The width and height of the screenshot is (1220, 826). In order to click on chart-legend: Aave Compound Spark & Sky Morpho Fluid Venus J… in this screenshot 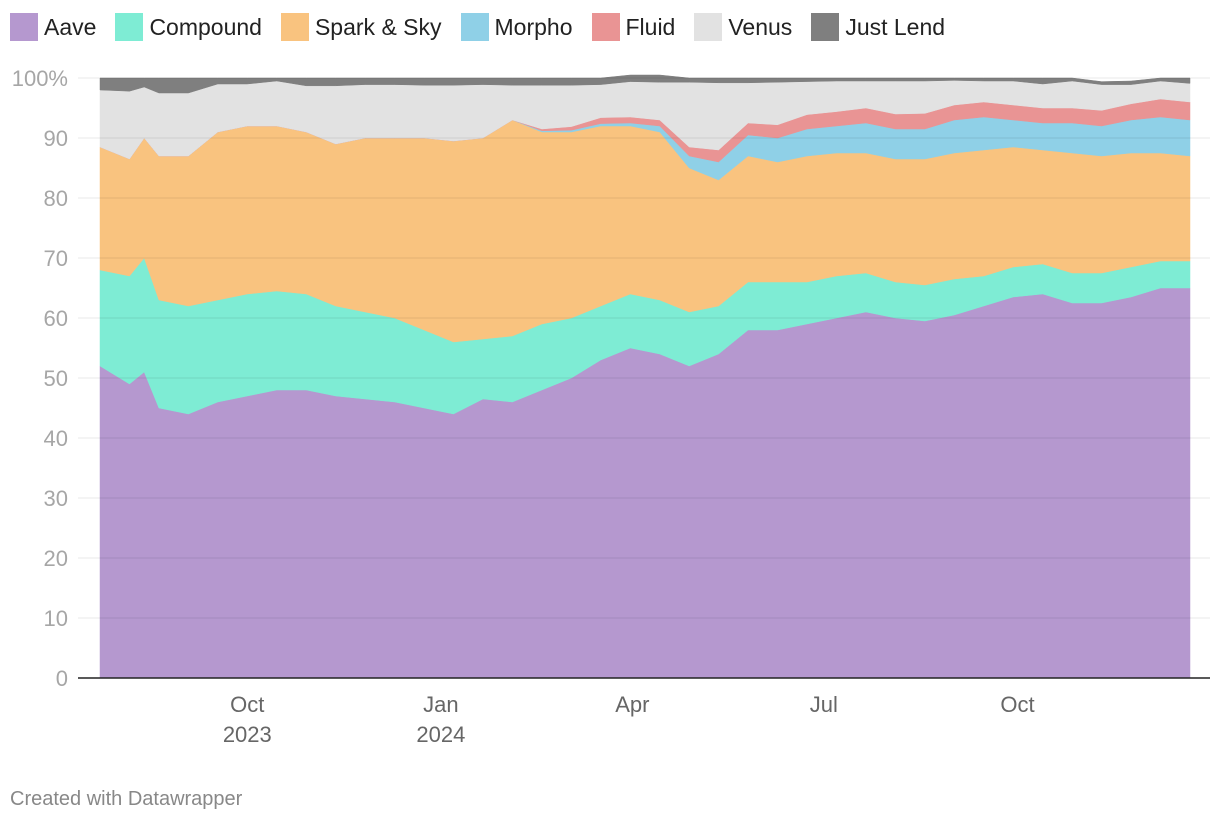, I will do `click(487, 27)`.